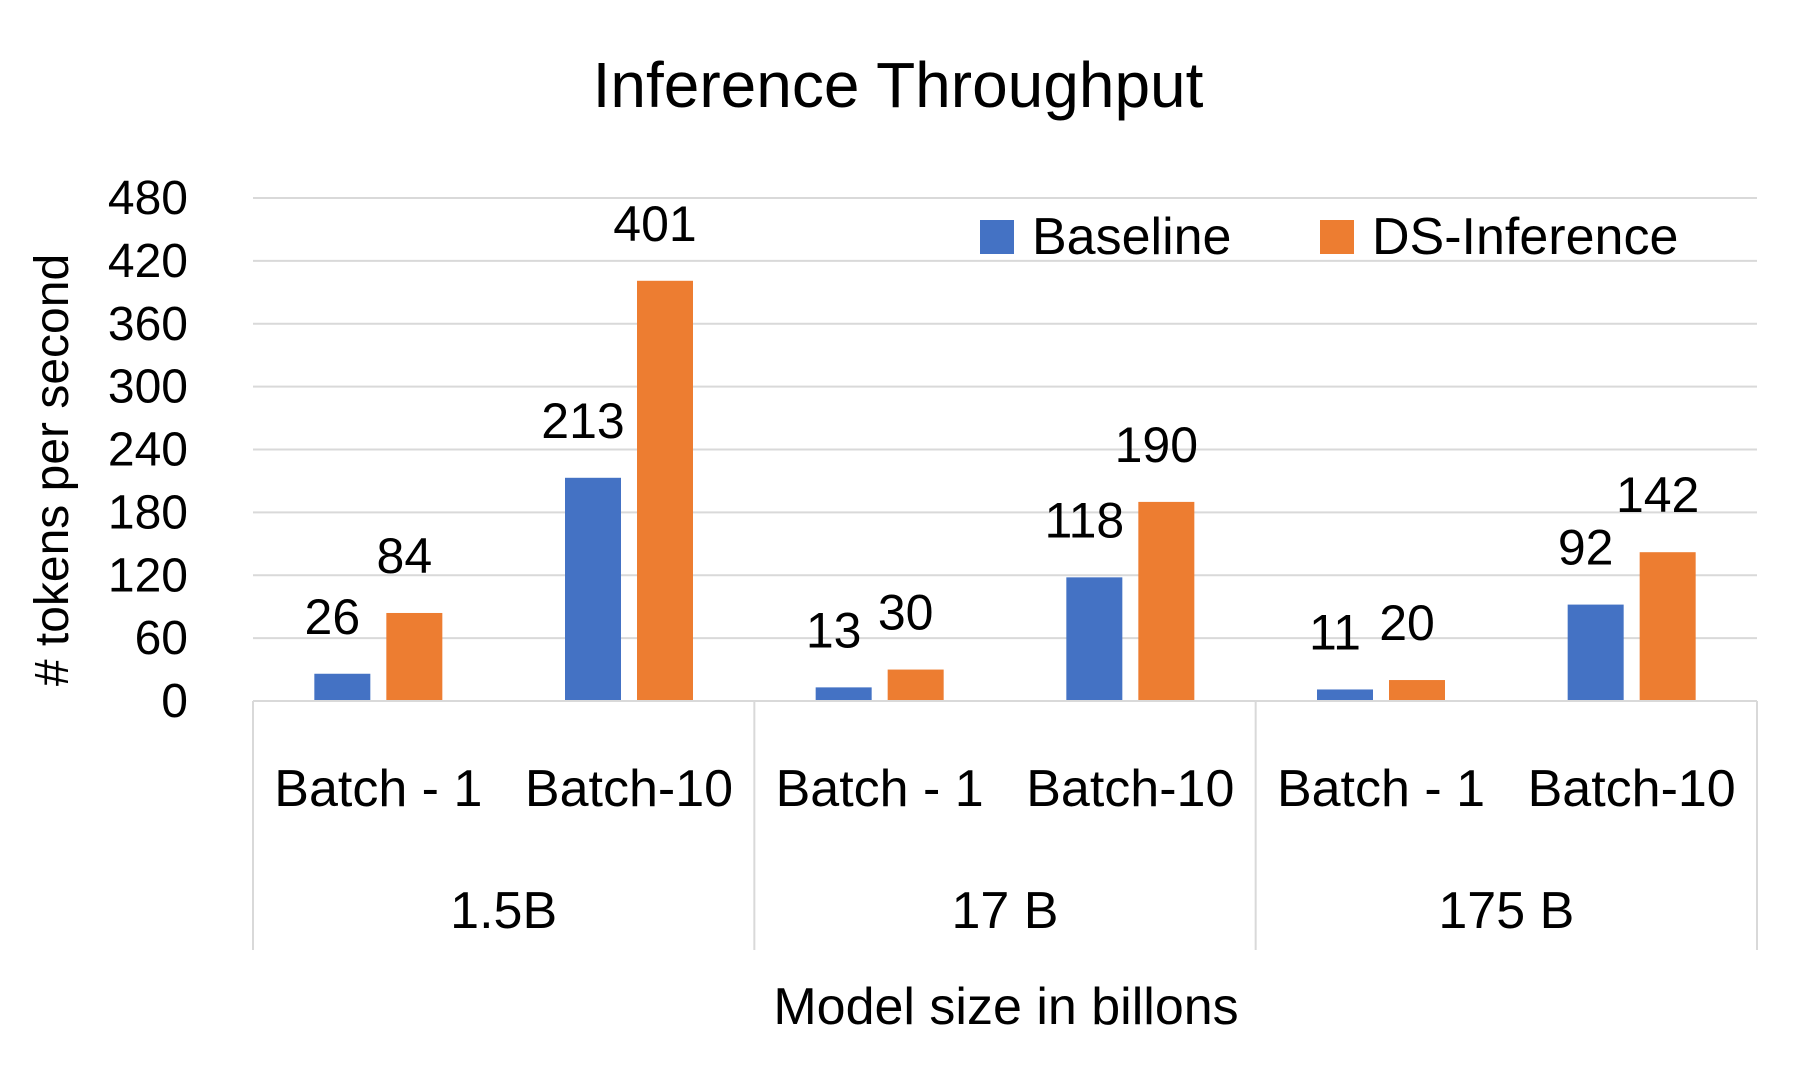  What do you see at coordinates (148, 324) in the screenshot?
I see `y-tick-label: 360` at bounding box center [148, 324].